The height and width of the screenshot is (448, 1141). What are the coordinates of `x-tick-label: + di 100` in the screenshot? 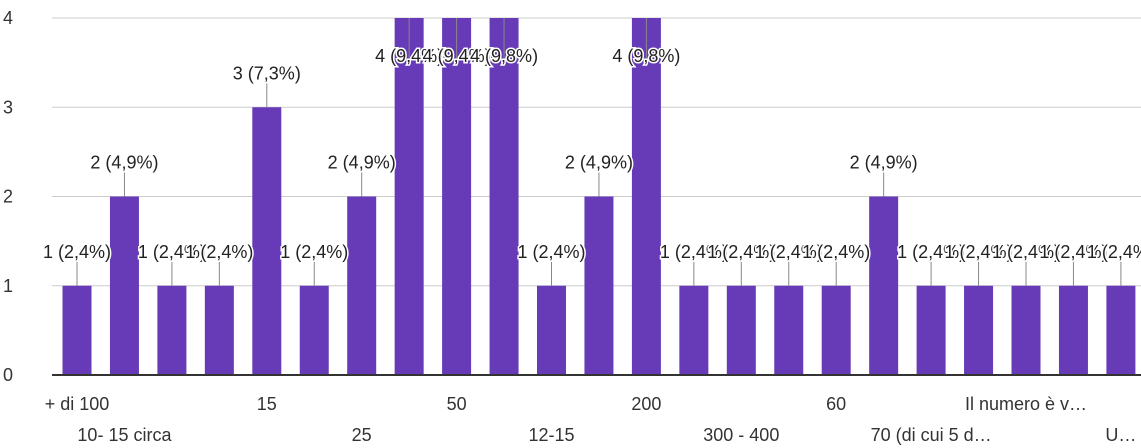 It's located at (77, 404).